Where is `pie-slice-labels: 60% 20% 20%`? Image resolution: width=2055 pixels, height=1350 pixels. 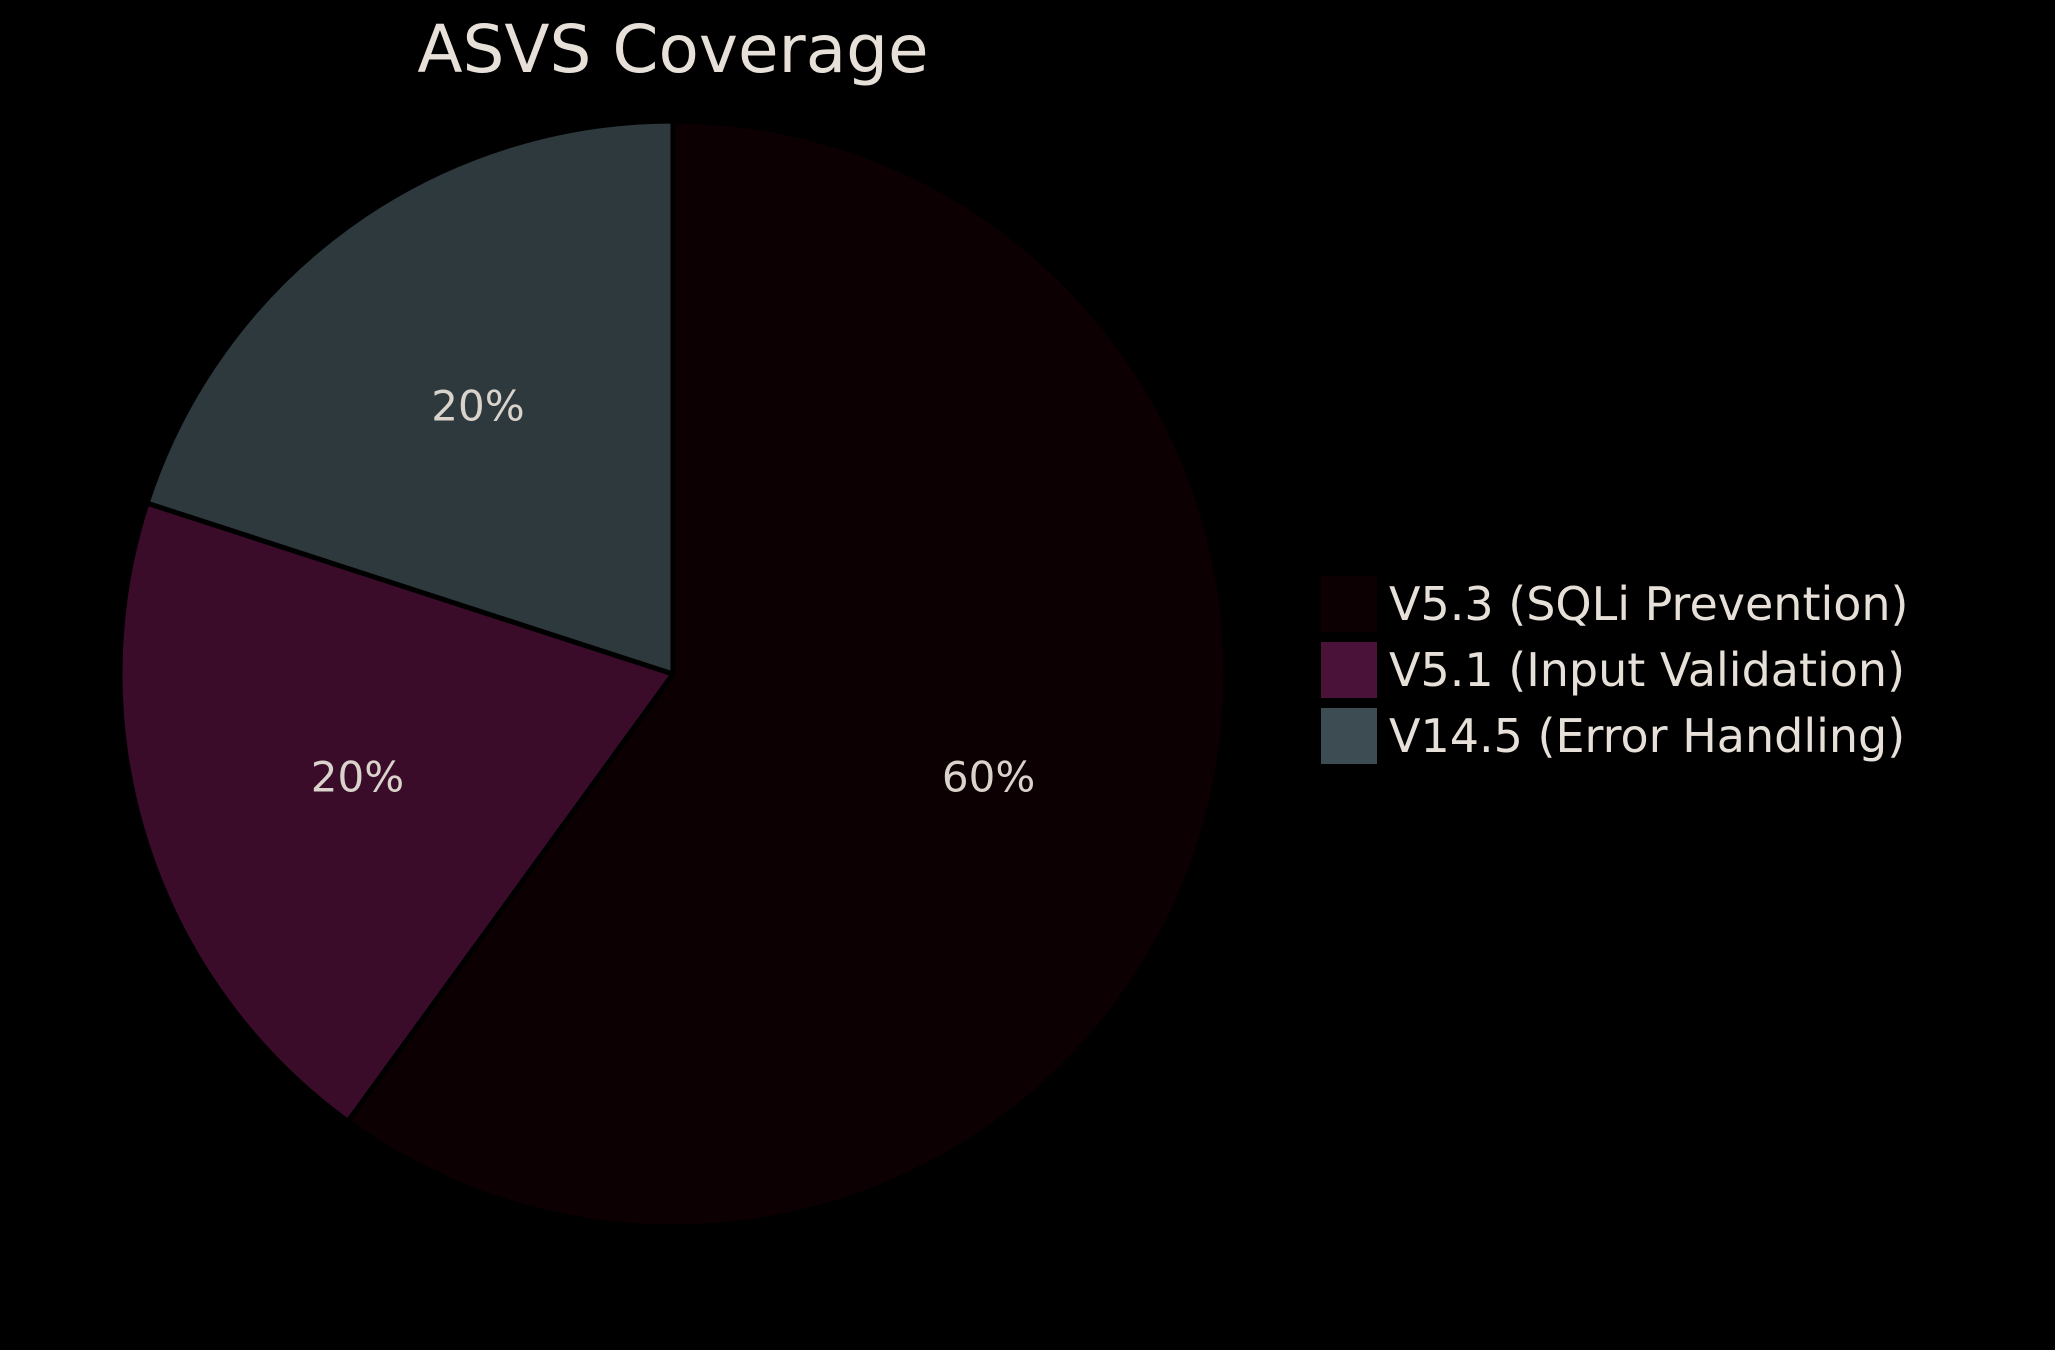 pie-slice-labels: 60% 20% 20% is located at coordinates (673, 592).